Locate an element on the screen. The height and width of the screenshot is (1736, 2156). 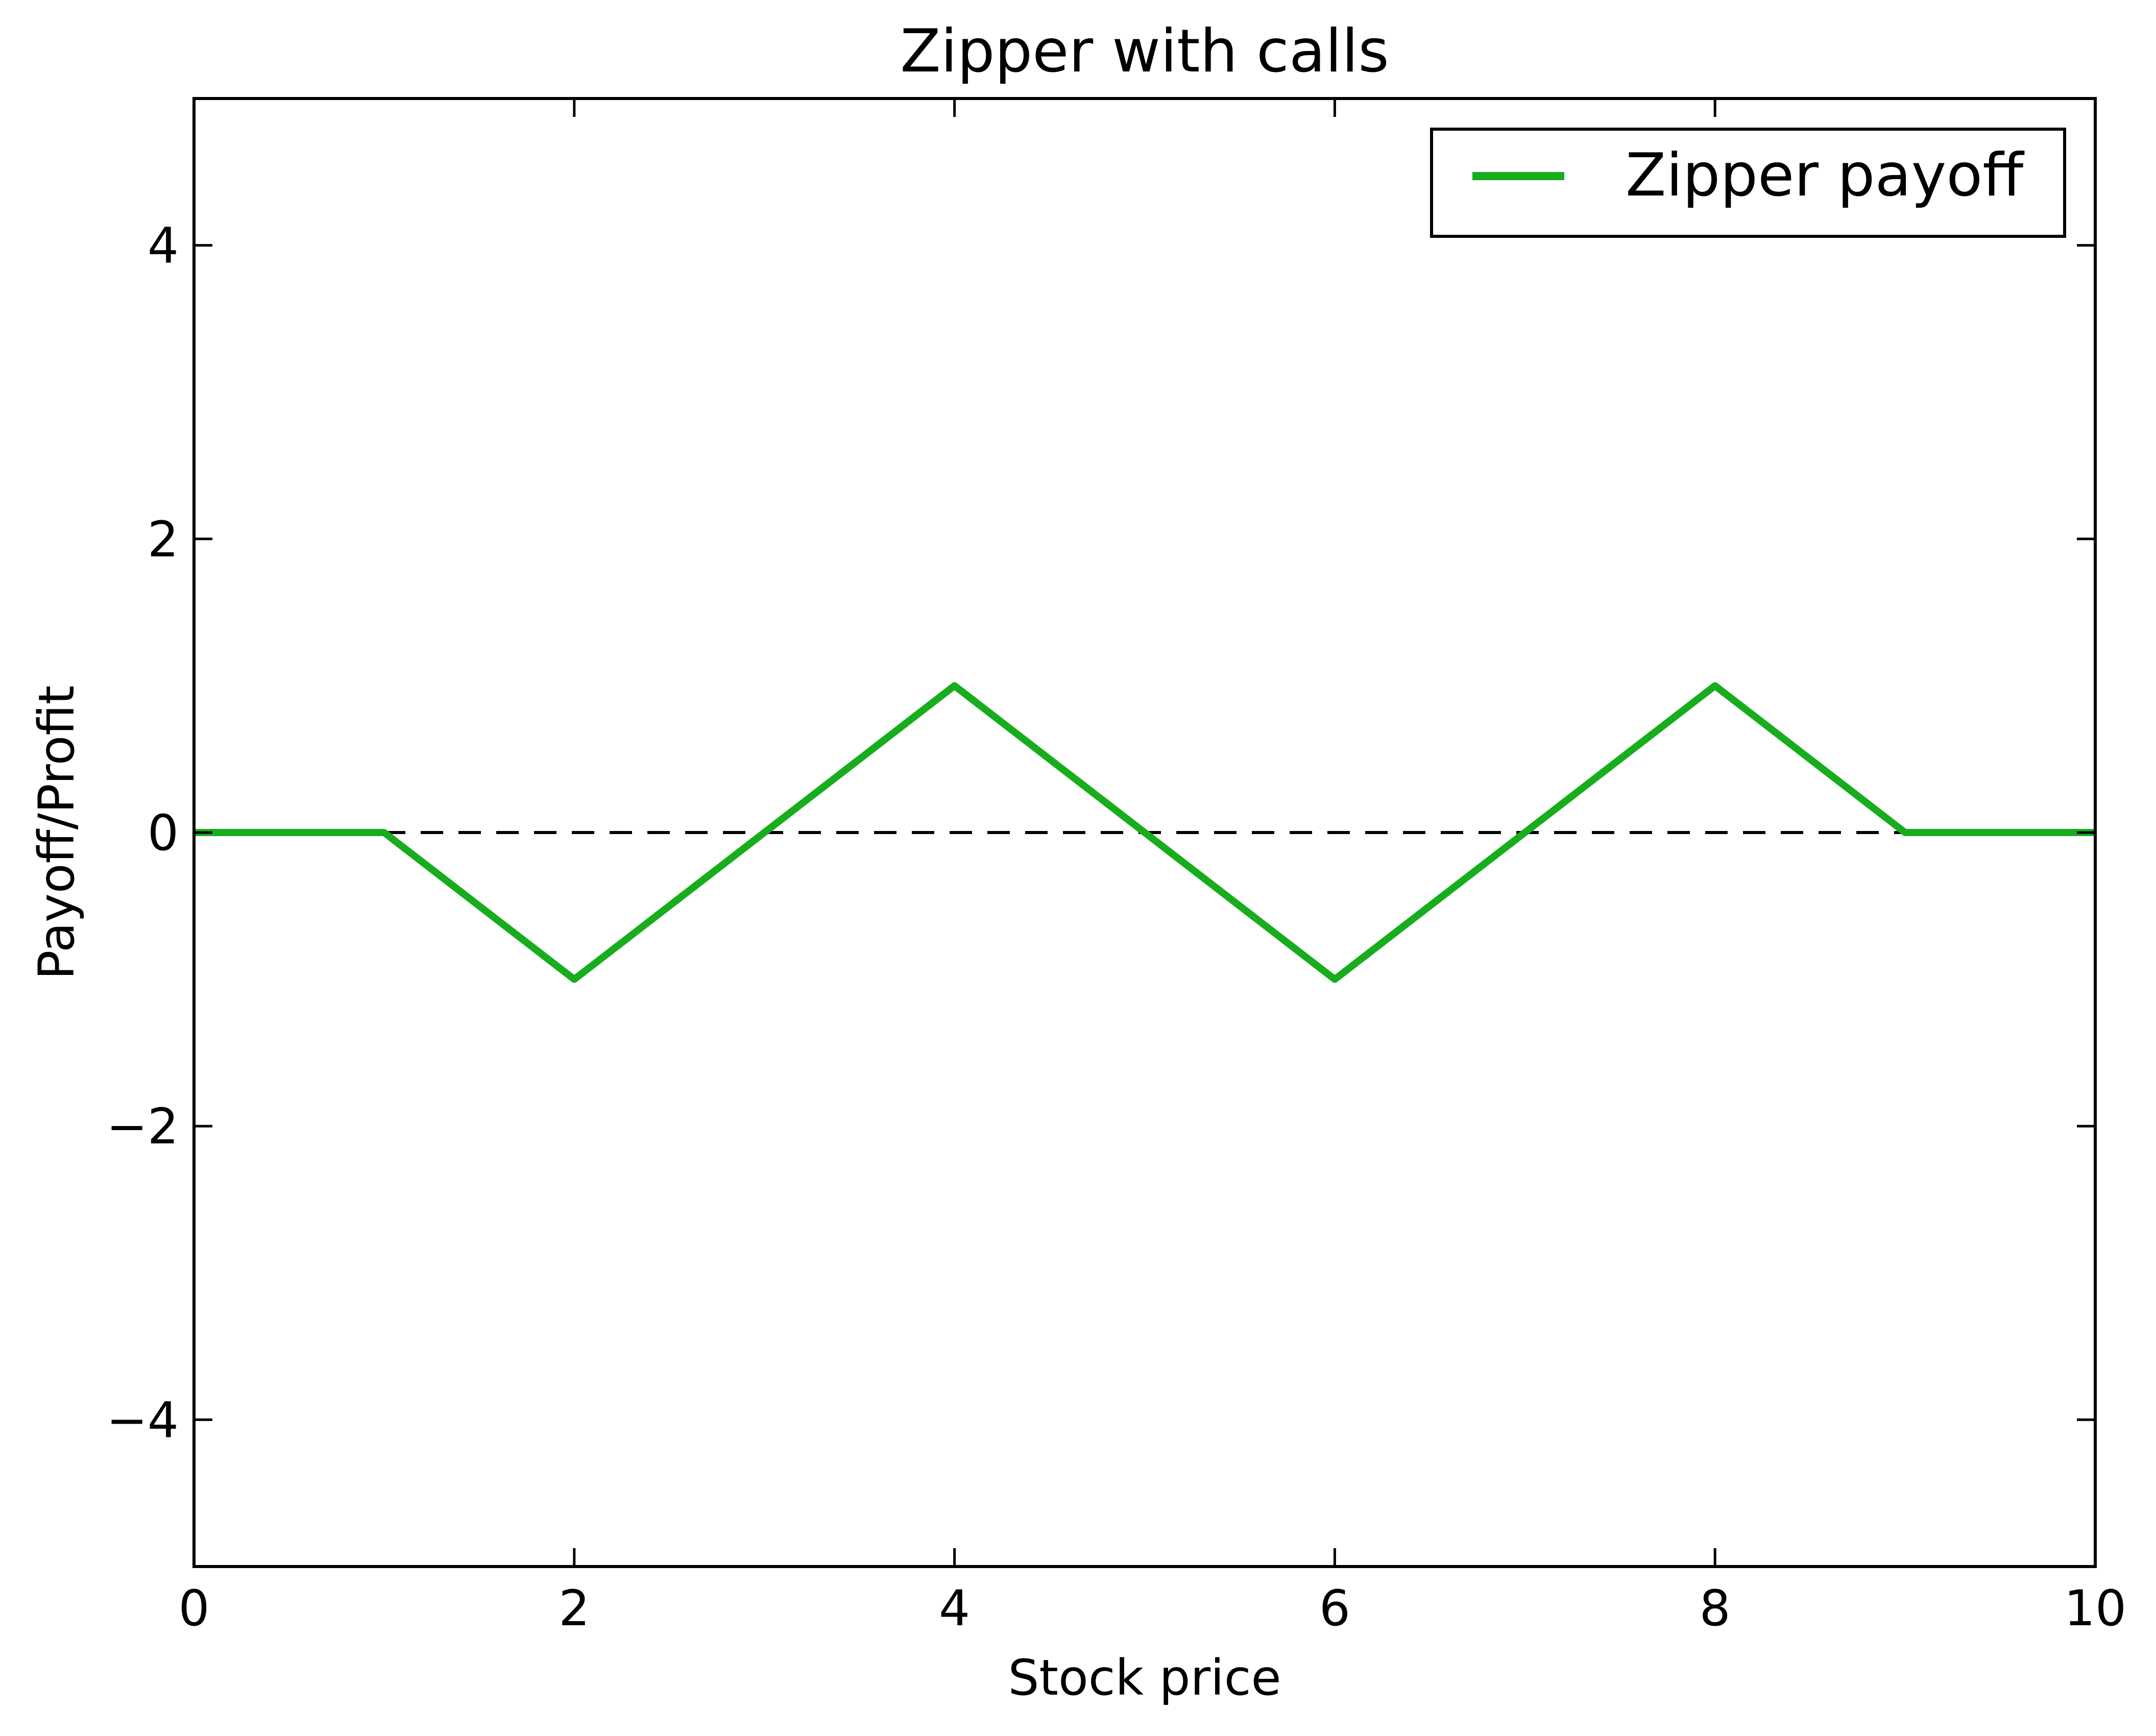
x-tick-label: 8 is located at coordinates (1715, 1608).